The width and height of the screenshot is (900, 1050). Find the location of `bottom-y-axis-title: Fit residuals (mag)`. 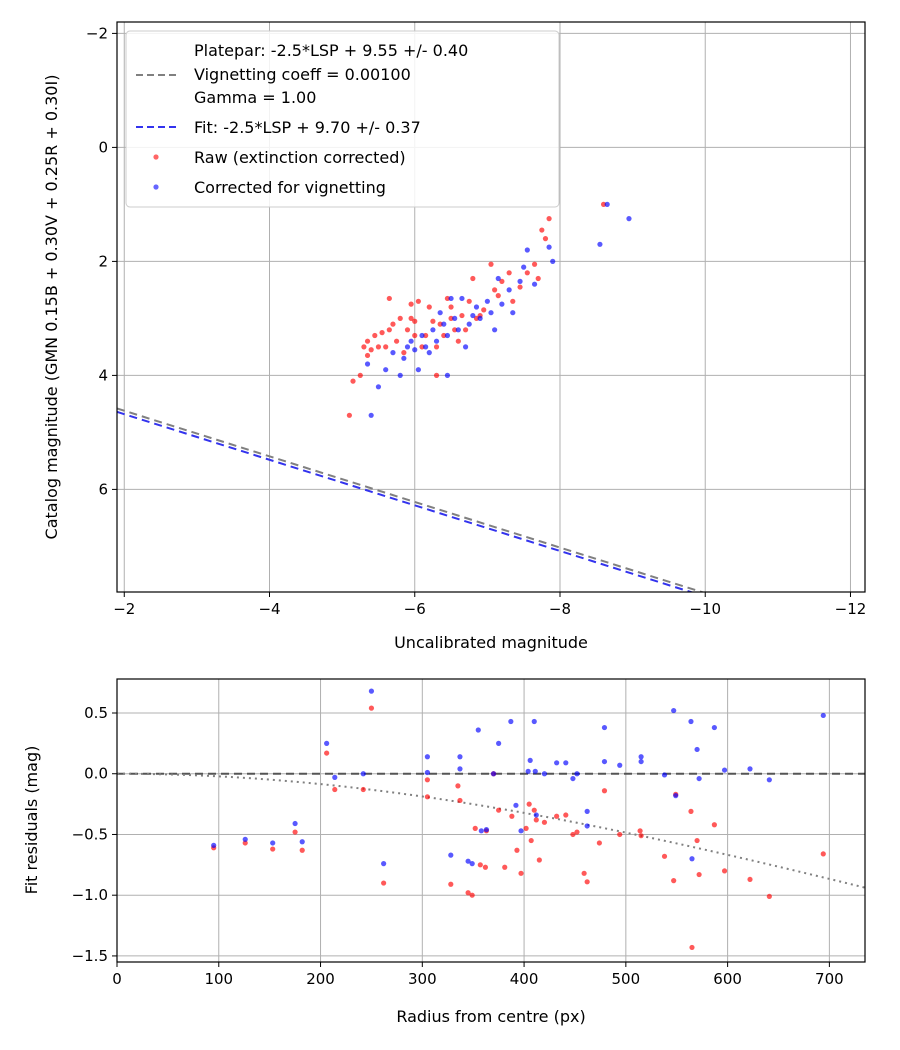

bottom-y-axis-title: Fit residuals (mag) is located at coordinates (31, 820).